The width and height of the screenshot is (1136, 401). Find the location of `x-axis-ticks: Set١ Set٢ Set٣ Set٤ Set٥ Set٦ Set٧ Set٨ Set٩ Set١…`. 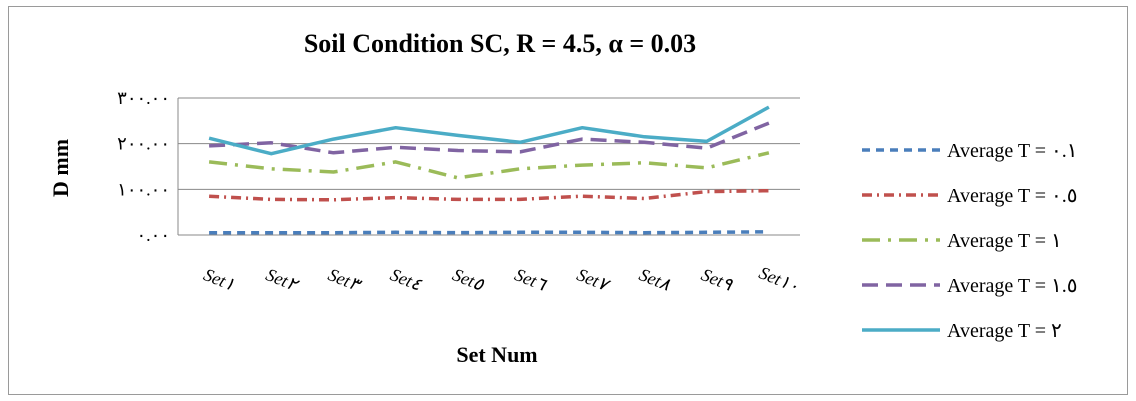

x-axis-ticks: Set١ Set٢ Set٣ Set٤ Set٥ Set٦ Set٧ Set٨ Set٩ Set١… is located at coordinates (501, 279).